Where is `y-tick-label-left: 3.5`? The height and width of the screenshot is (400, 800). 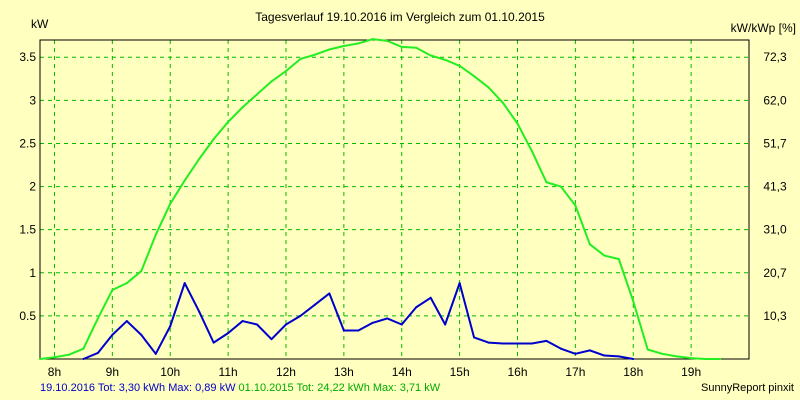 y-tick-label-left: 3.5 is located at coordinates (27, 57).